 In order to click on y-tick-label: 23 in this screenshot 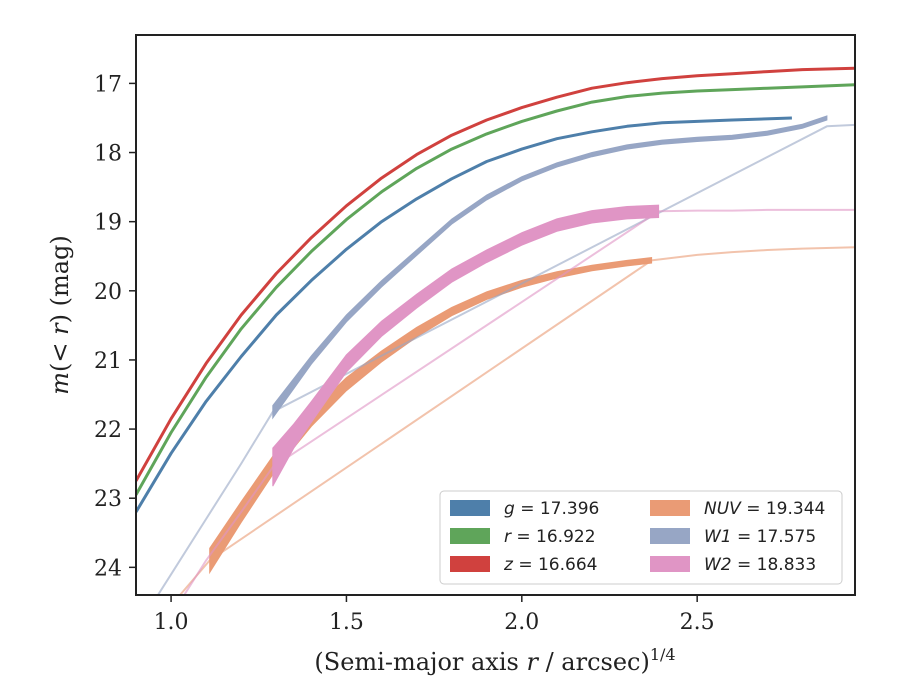, I will do `click(108, 499)`.